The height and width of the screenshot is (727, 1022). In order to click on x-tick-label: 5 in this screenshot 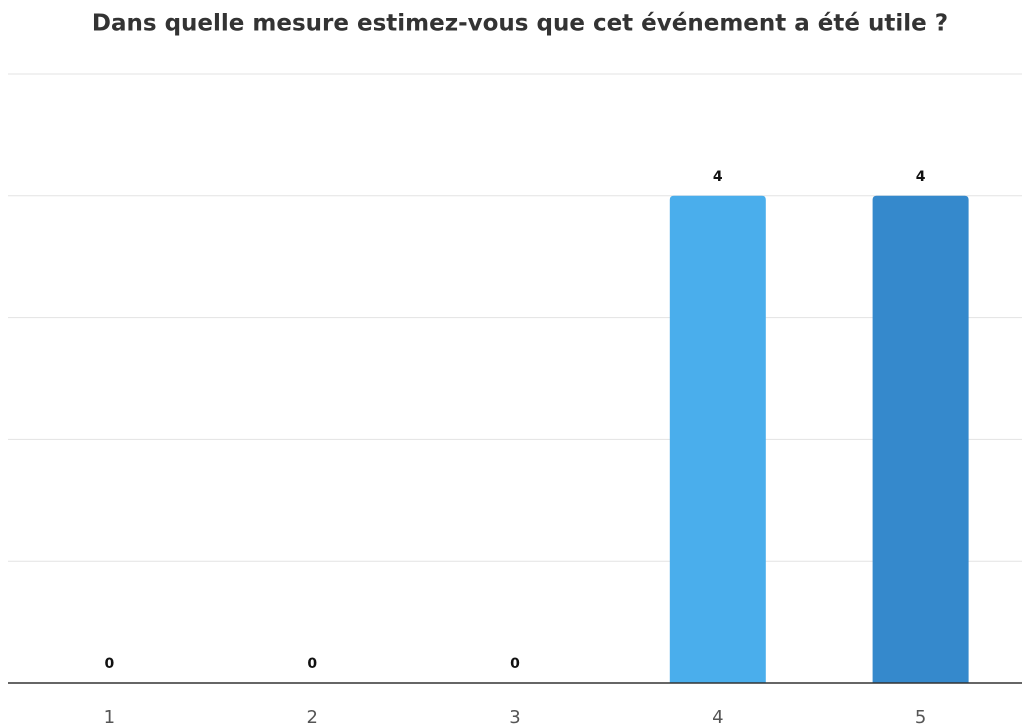, I will do `click(920, 717)`.